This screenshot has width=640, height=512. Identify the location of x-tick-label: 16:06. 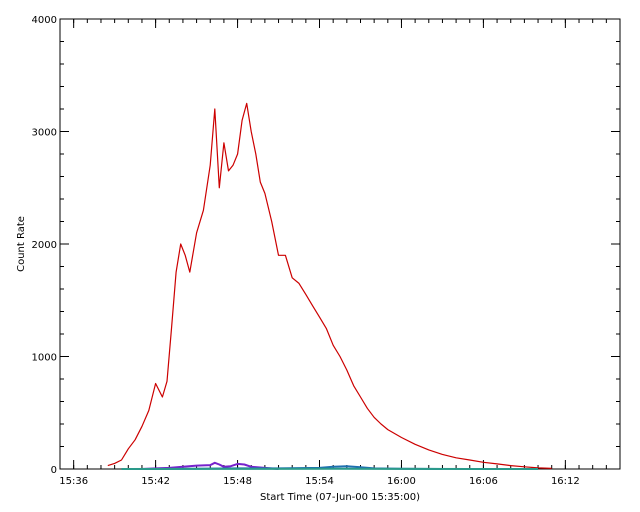
(483, 481).